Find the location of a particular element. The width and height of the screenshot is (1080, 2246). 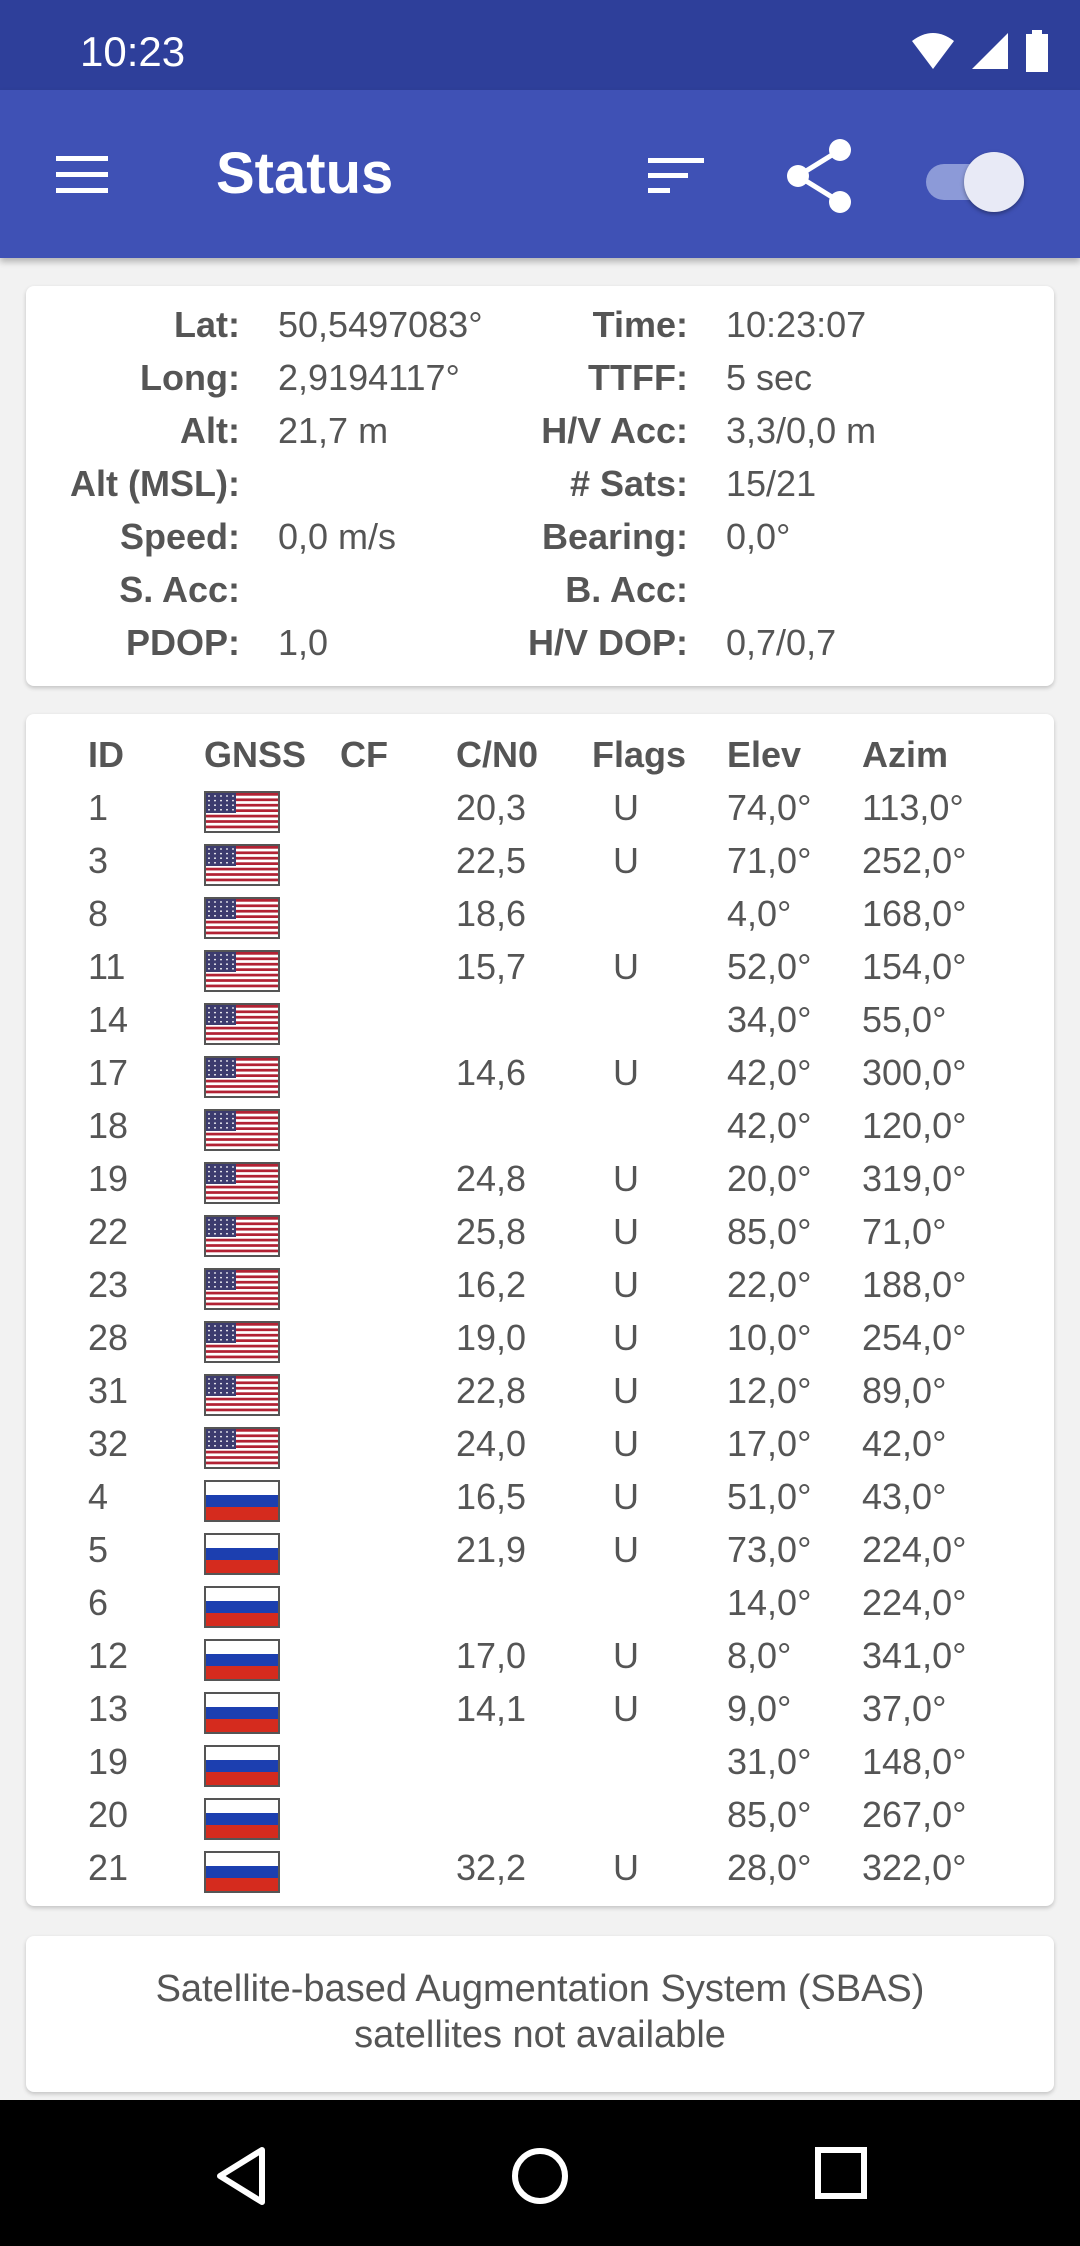

satellite-id: 28 is located at coordinates (108, 1337).